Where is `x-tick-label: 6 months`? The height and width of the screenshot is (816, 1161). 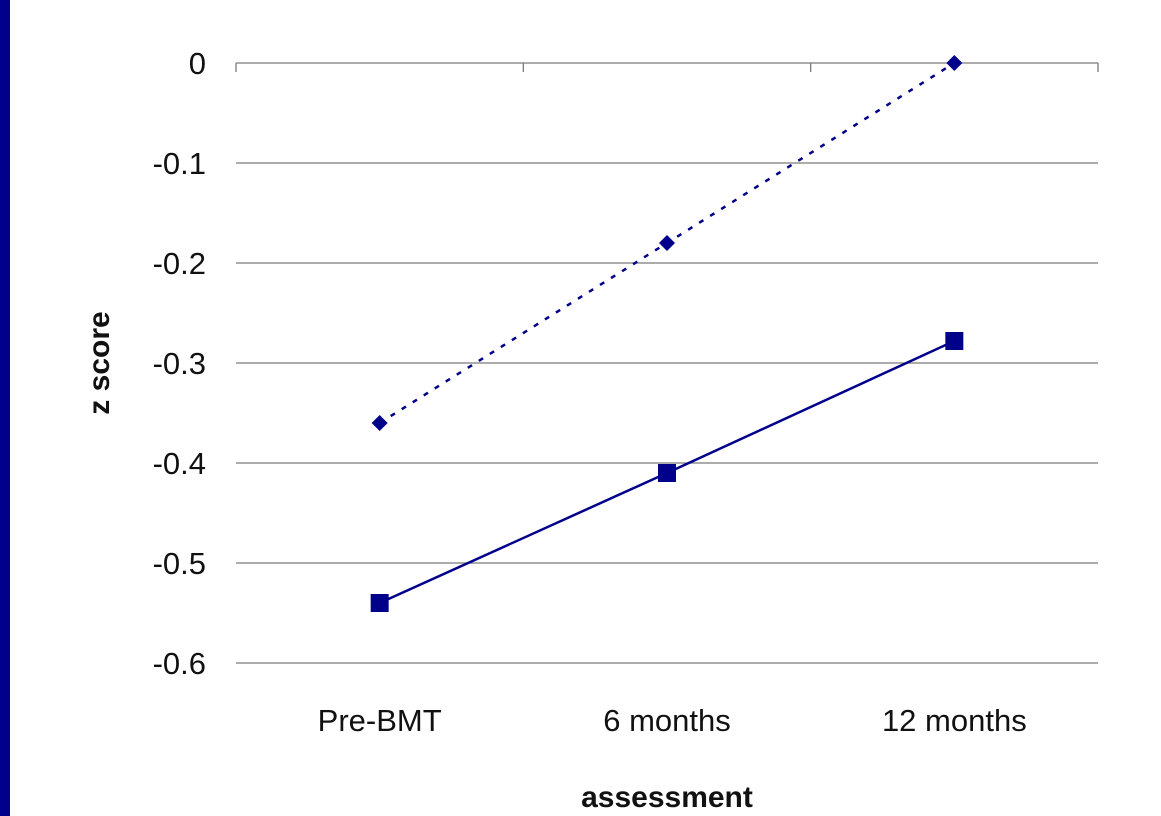
x-tick-label: 6 months is located at coordinates (667, 720).